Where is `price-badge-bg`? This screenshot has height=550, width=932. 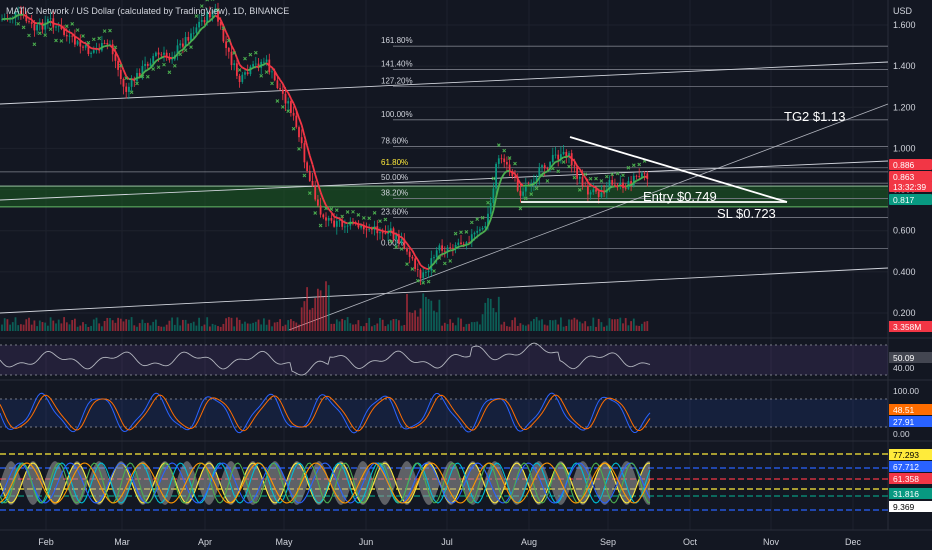
price-badge-bg is located at coordinates (910, 176).